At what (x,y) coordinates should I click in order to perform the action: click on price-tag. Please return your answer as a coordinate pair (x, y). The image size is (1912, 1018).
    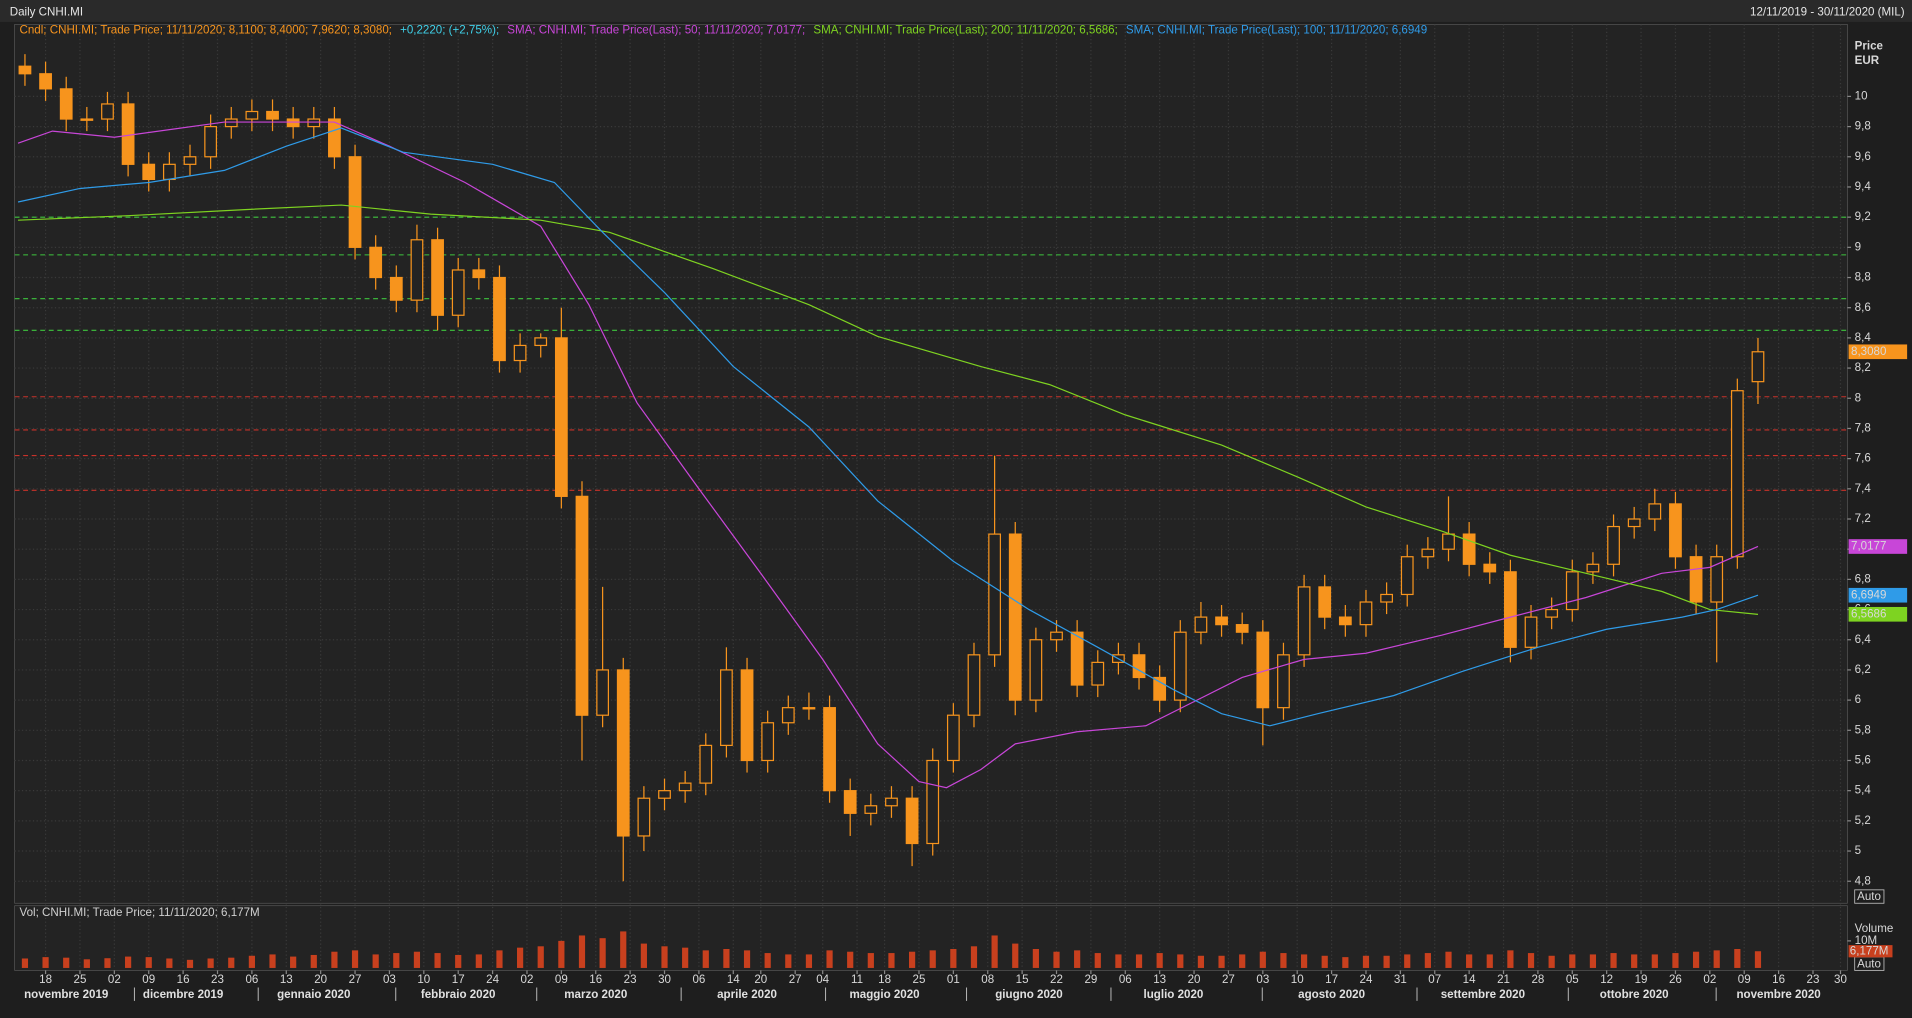
    Looking at the image, I should click on (1878, 595).